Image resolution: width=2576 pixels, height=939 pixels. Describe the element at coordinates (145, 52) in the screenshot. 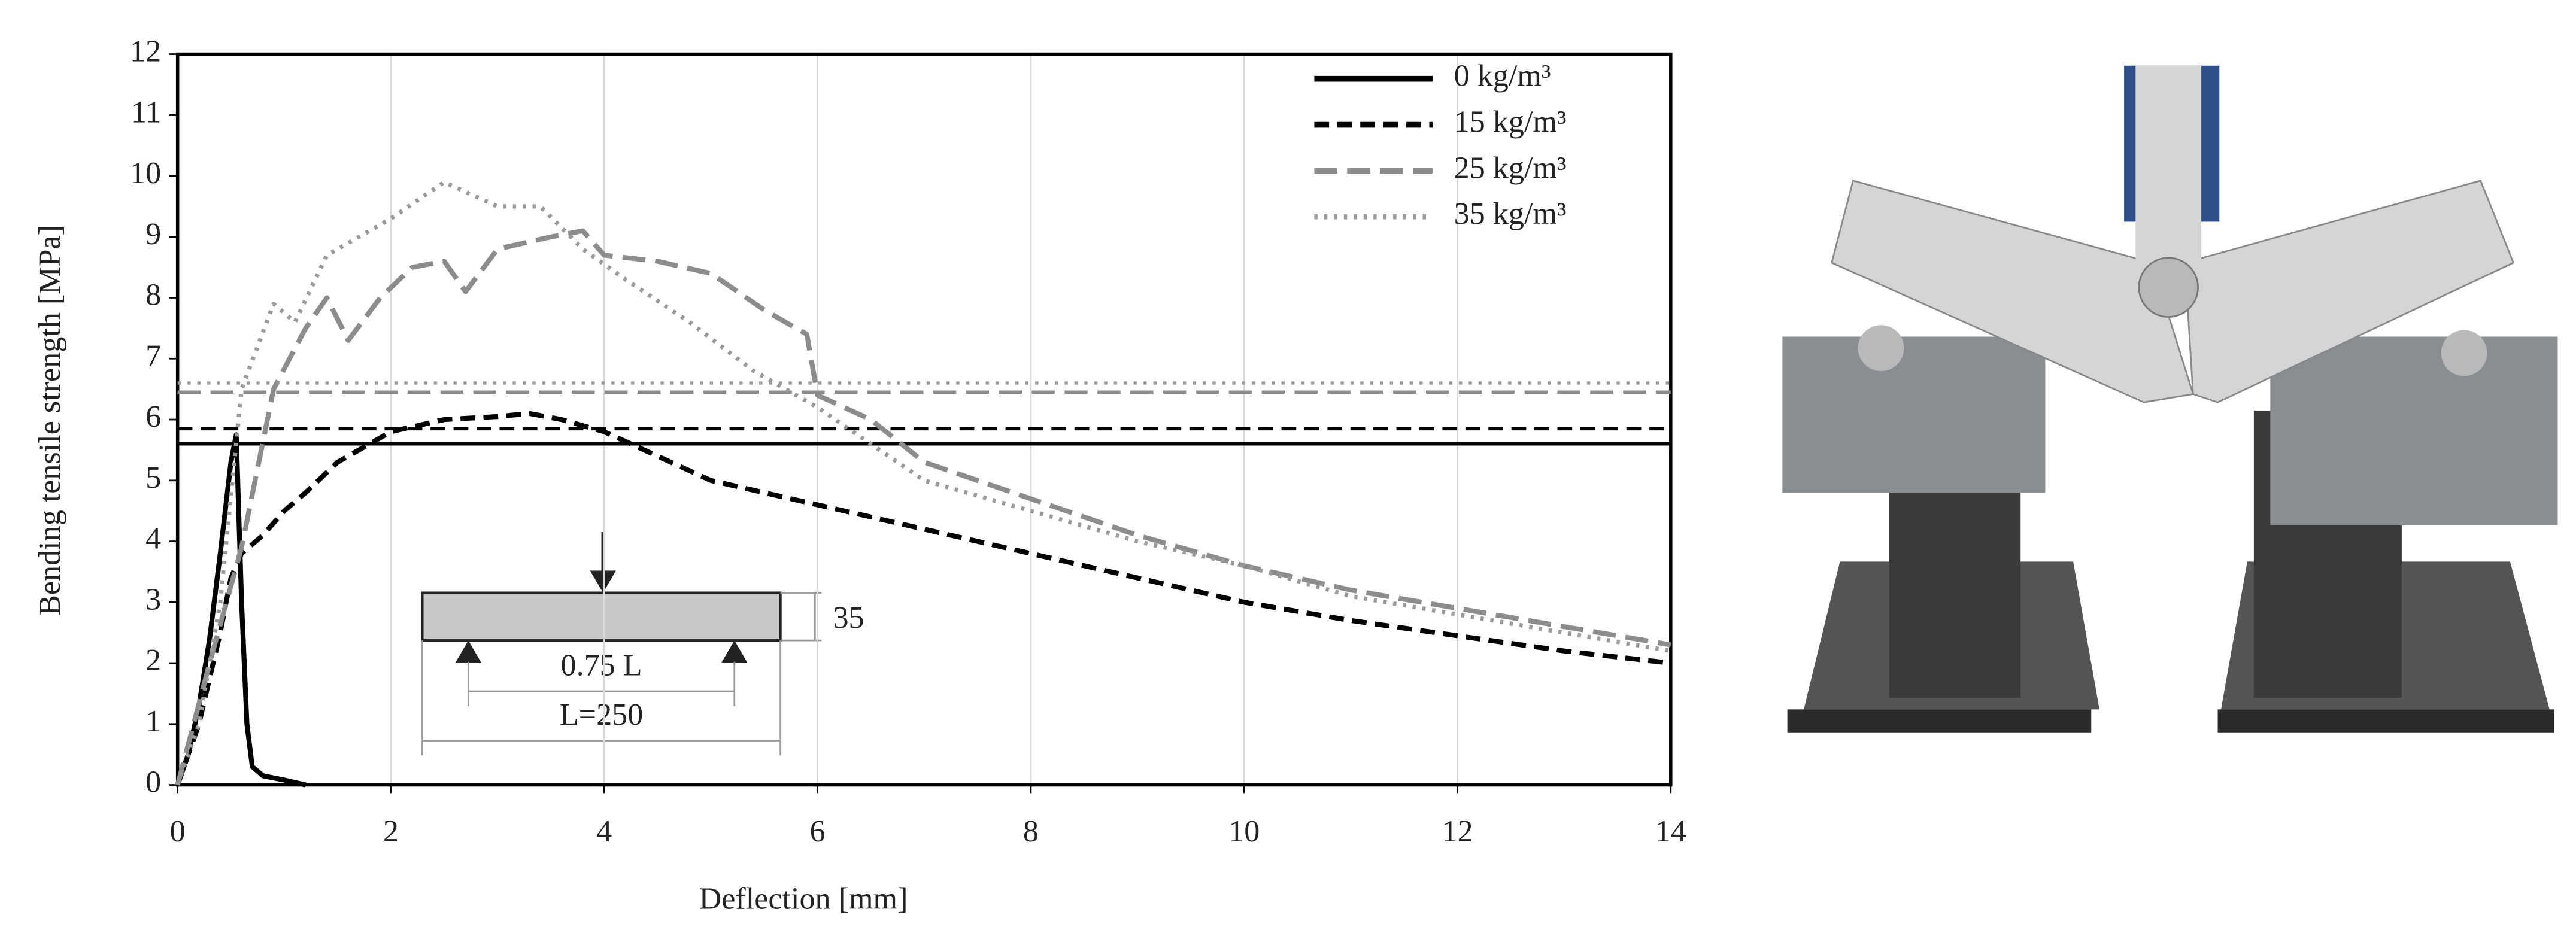

I see `y-tick-label: 12` at that location.